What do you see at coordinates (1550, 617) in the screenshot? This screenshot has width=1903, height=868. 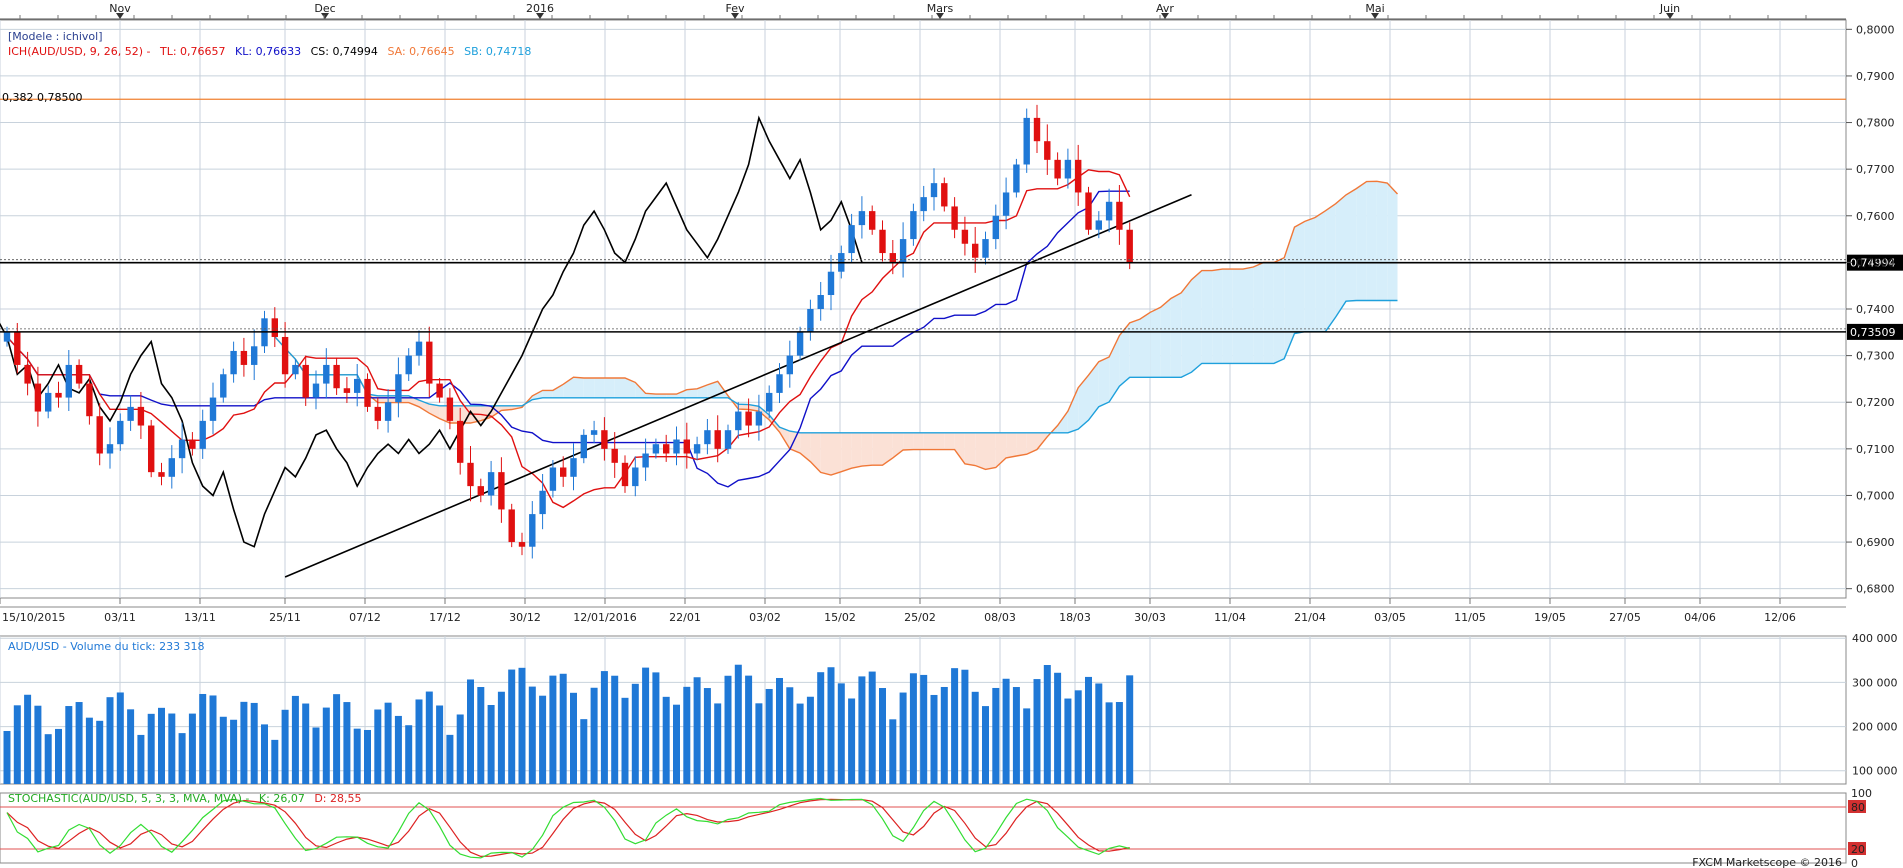 I see `date-tick-label: 19/05` at bounding box center [1550, 617].